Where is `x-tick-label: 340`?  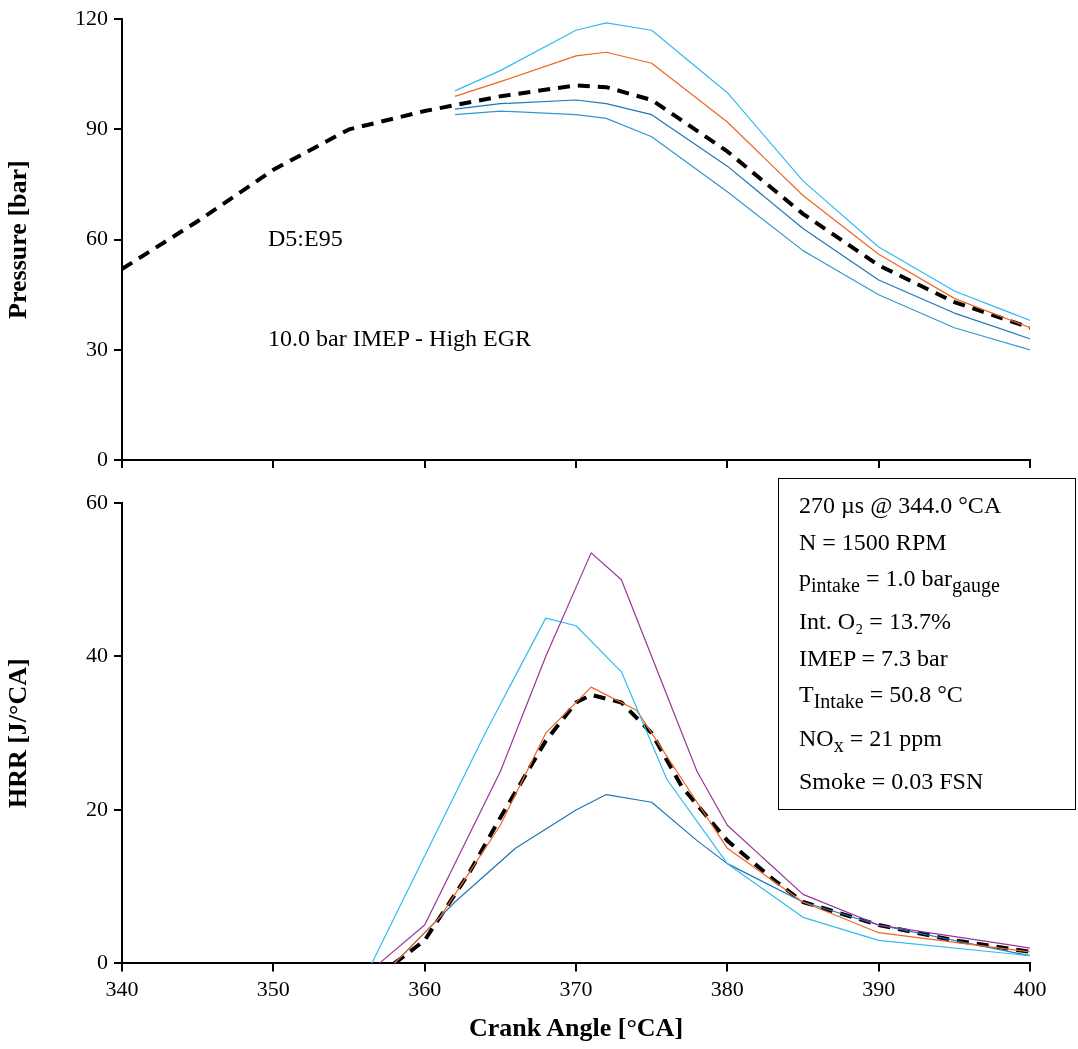 x-tick-label: 340 is located at coordinates (122, 989).